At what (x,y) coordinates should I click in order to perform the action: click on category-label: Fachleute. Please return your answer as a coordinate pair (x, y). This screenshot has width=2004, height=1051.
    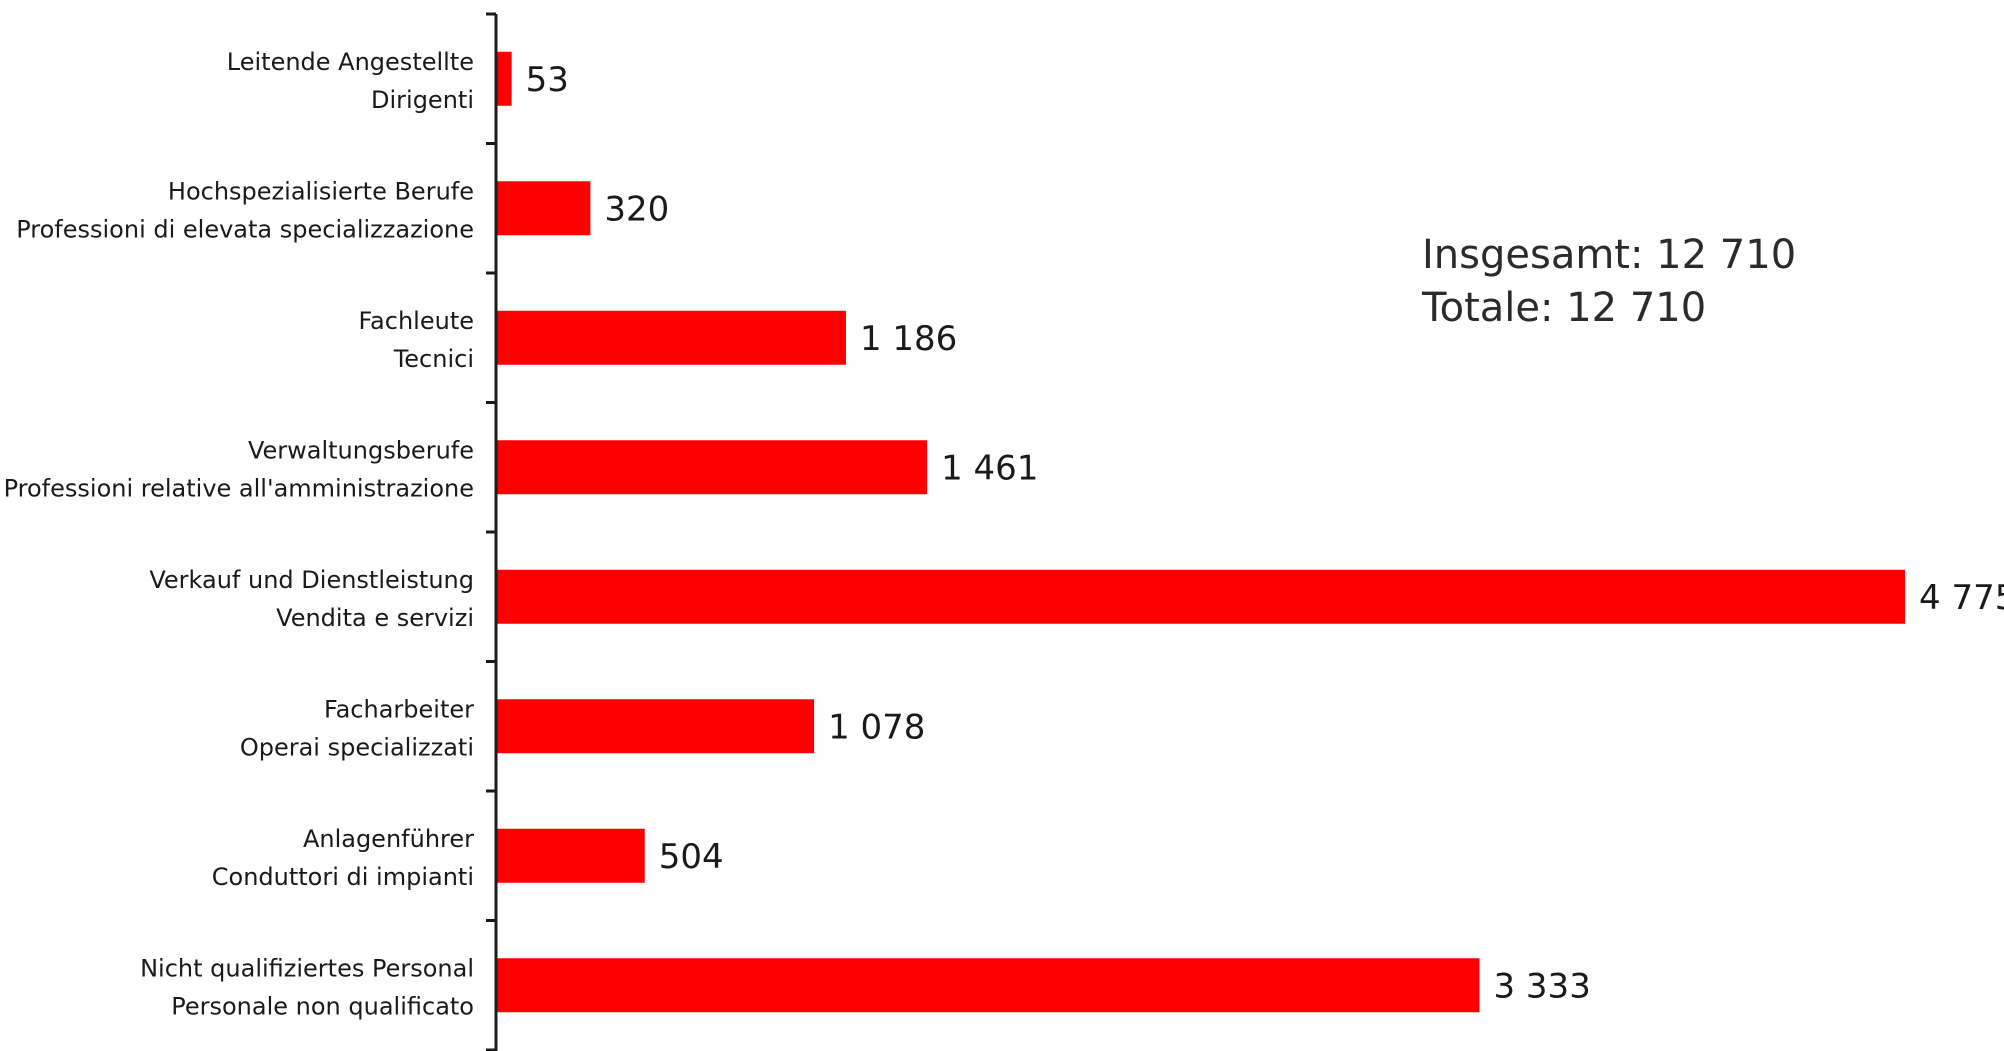
    Looking at the image, I should click on (416, 321).